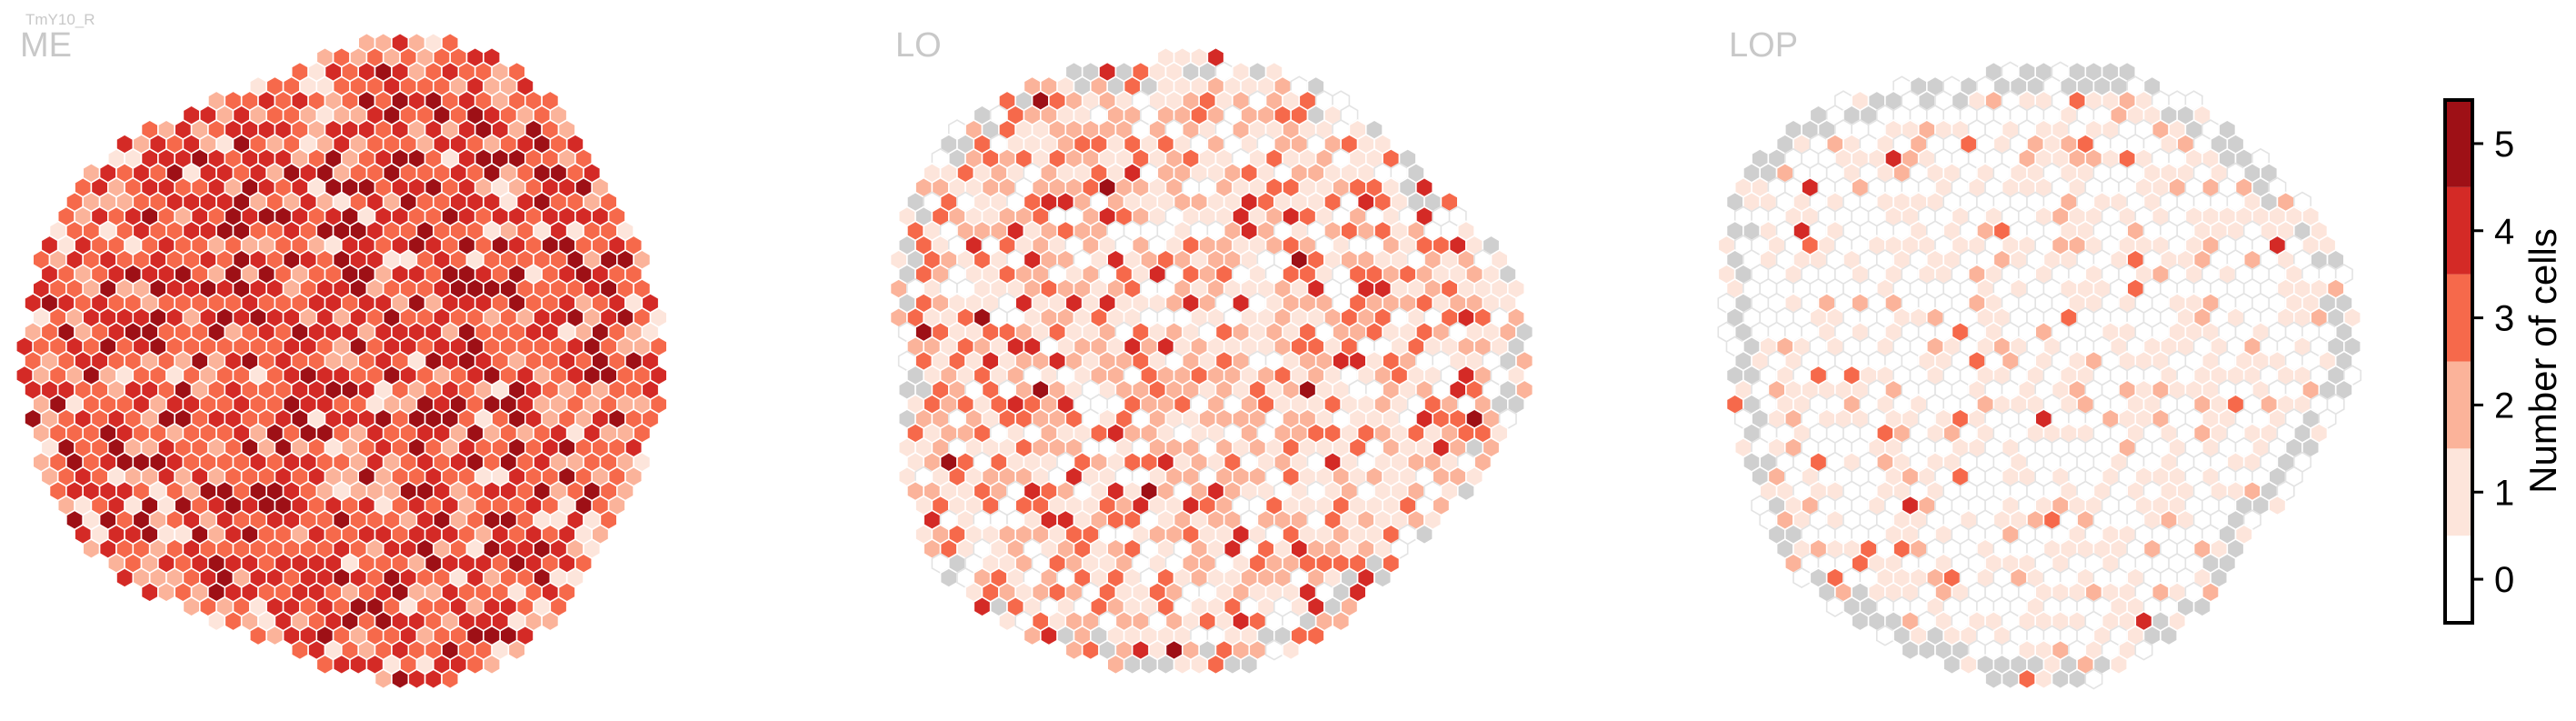 This screenshot has width=2576, height=721. I want to click on panel-title-me: ME, so click(46, 45).